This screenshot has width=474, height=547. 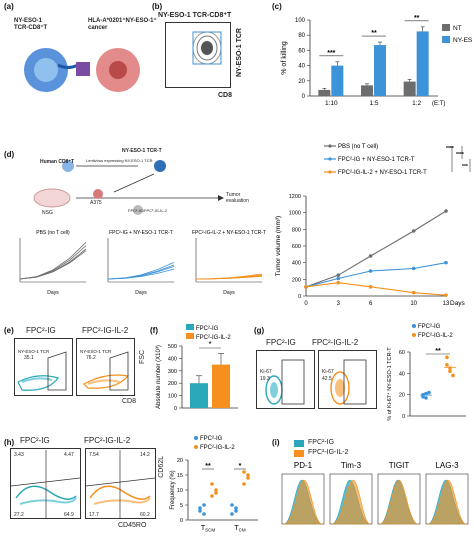 I want to click on panel-h-xlabel: CD45RO, so click(x=132, y=525).